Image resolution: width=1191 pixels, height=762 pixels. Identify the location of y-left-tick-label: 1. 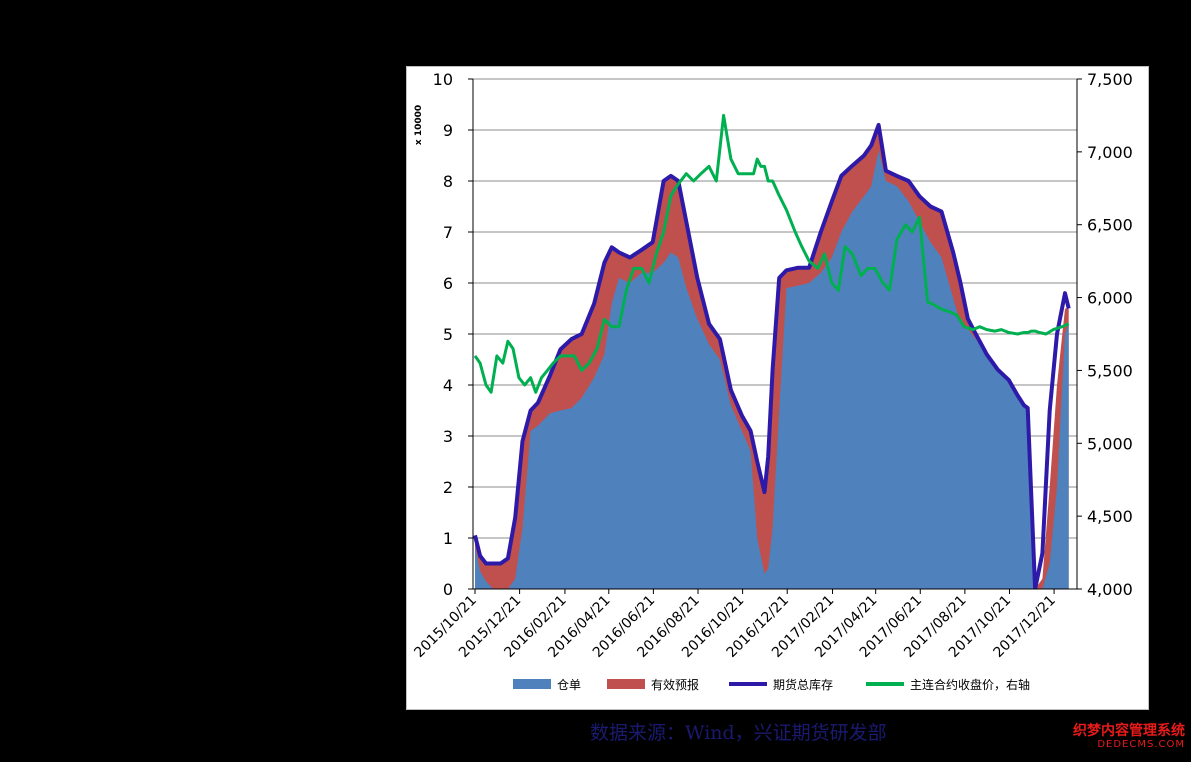
(448, 538).